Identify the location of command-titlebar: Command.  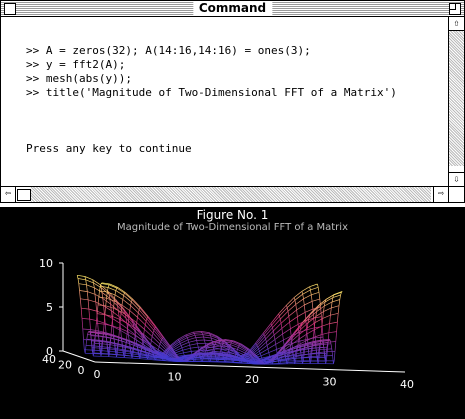
(232, 9).